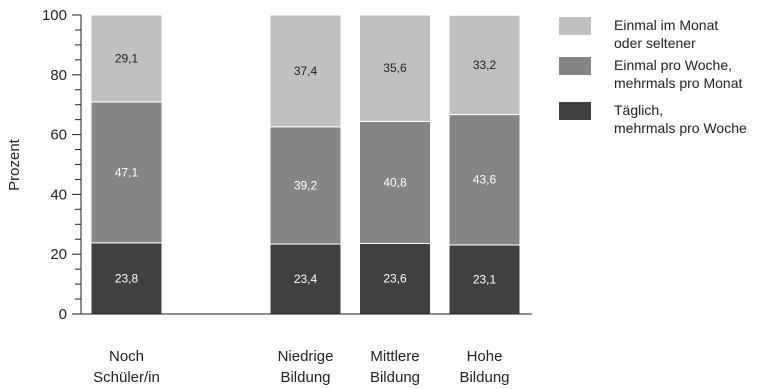 The width and height of the screenshot is (757, 389). What do you see at coordinates (395, 182) in the screenshot?
I see `bar-value-label: 40,8` at bounding box center [395, 182].